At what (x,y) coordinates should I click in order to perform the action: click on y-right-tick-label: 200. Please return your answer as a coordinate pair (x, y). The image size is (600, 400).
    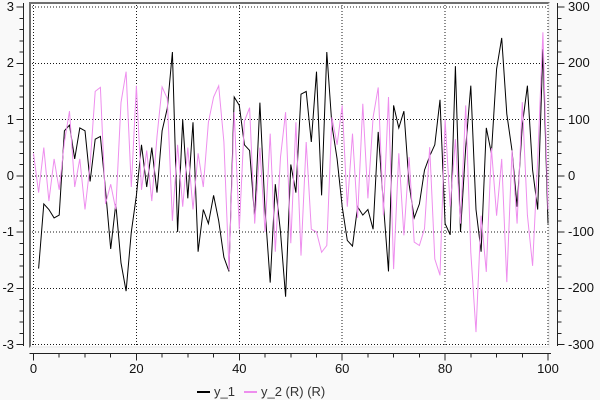
    Looking at the image, I should click on (579, 63).